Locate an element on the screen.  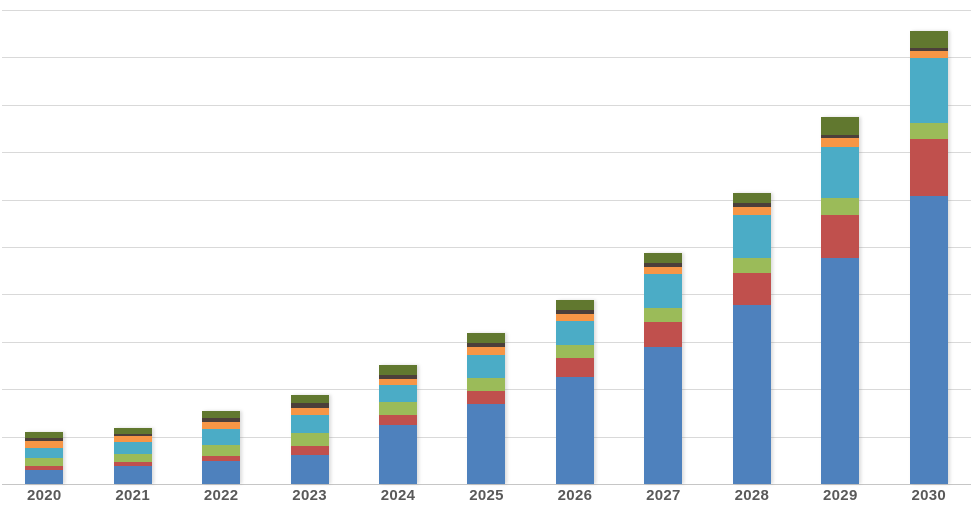
bar-segment-2026-dark-brown is located at coordinates (574, 312).